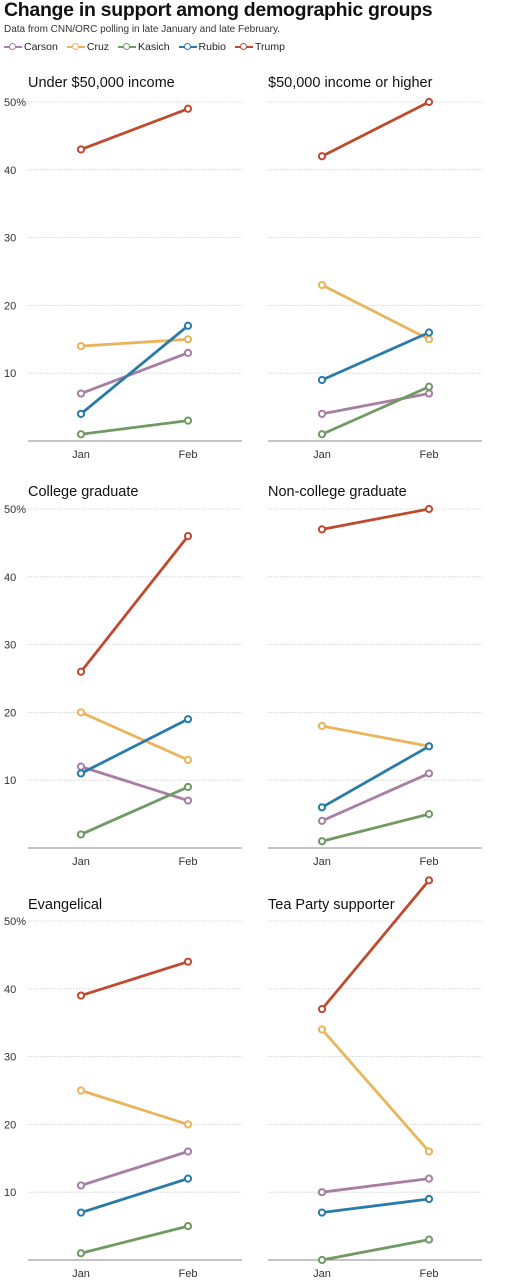  What do you see at coordinates (350, 83) in the screenshot?
I see `panel-title: $50,000 income or higher` at bounding box center [350, 83].